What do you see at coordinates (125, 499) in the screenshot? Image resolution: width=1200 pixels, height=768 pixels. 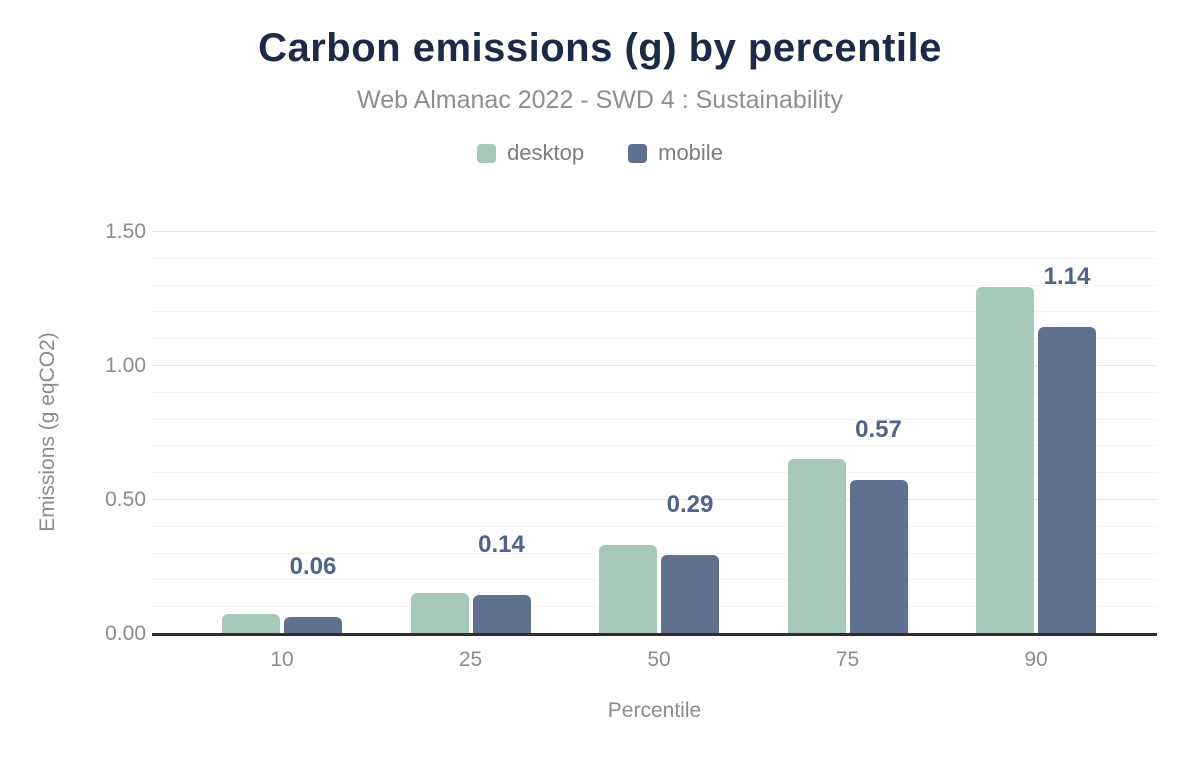 I see `y-tick-label: 0.50` at bounding box center [125, 499].